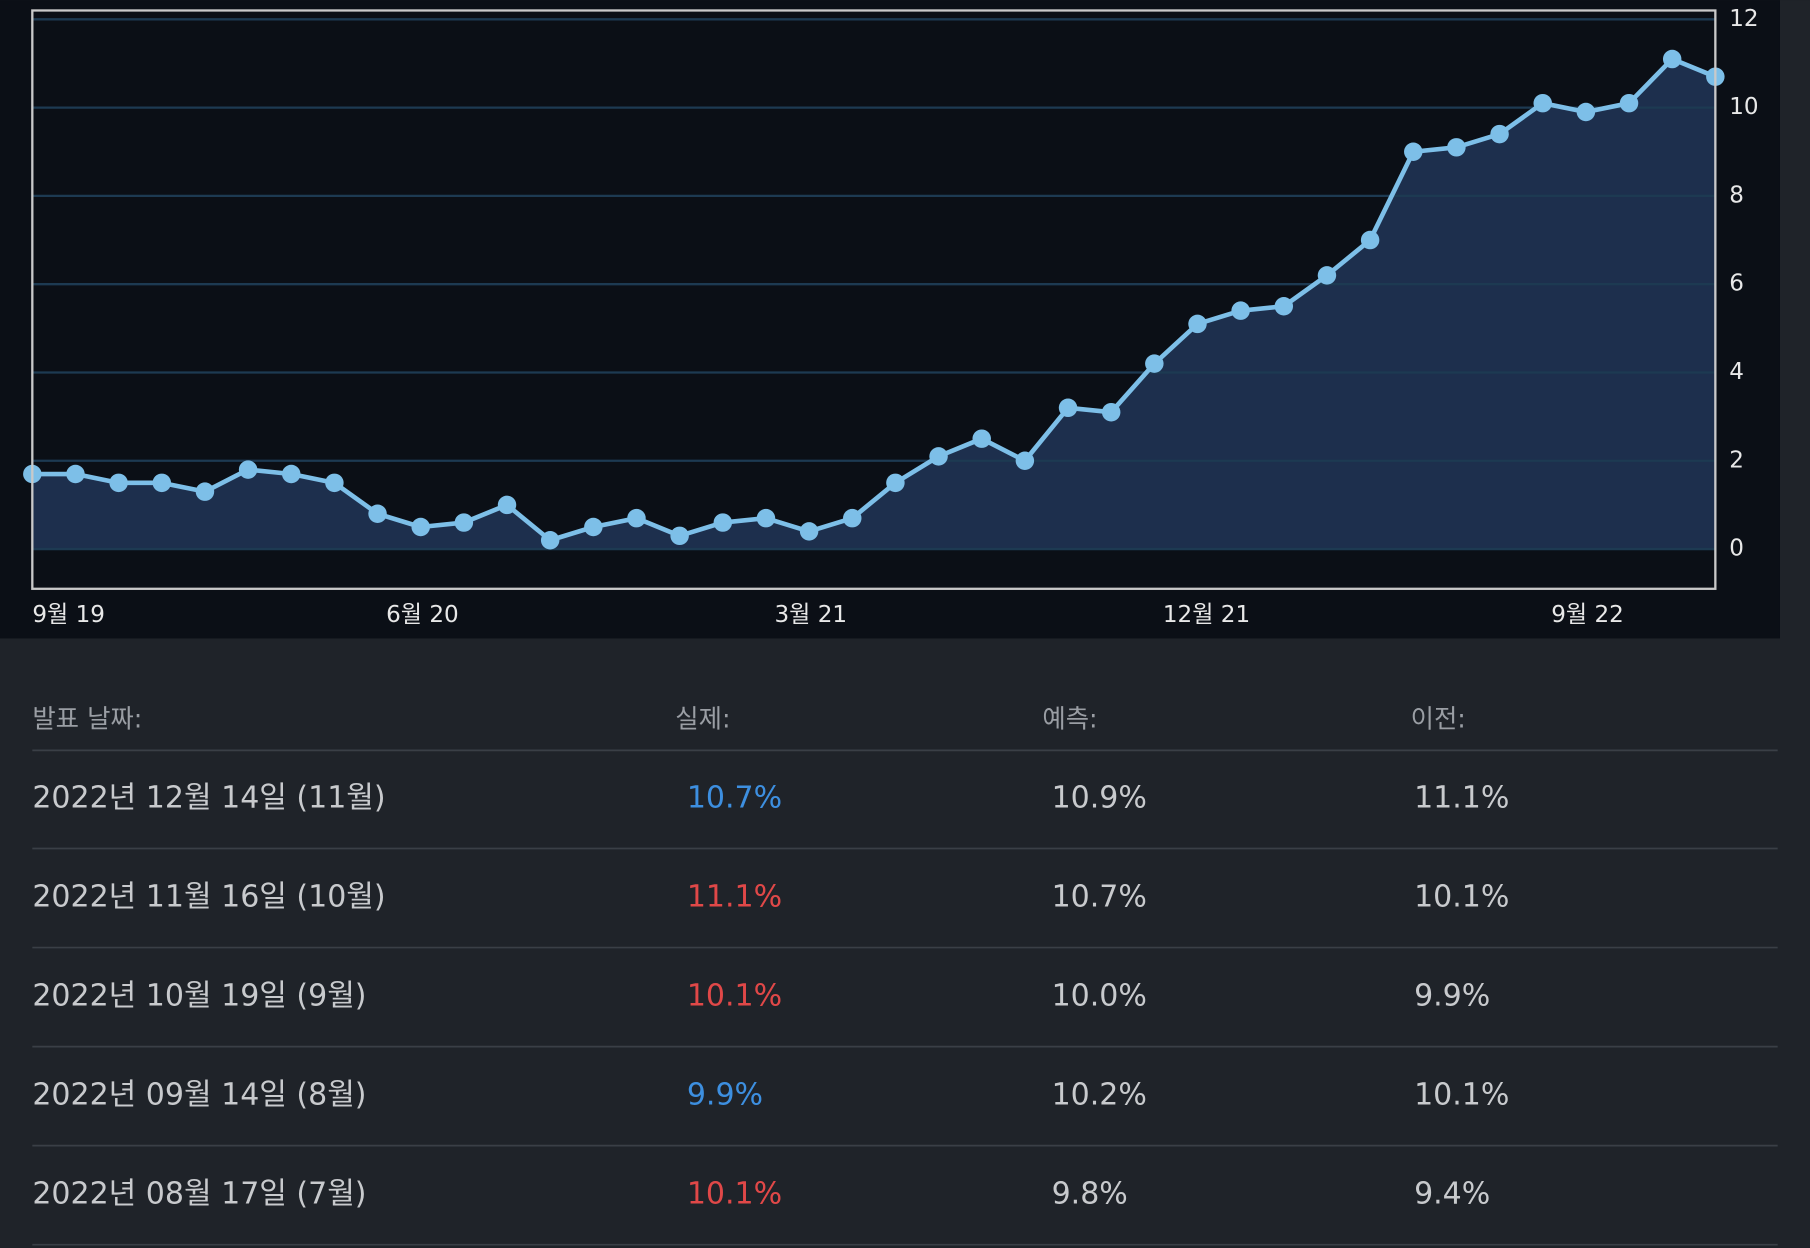 This screenshot has width=1810, height=1248. Describe the element at coordinates (1743, 107) in the screenshot. I see `y-tick-label: 10` at that location.